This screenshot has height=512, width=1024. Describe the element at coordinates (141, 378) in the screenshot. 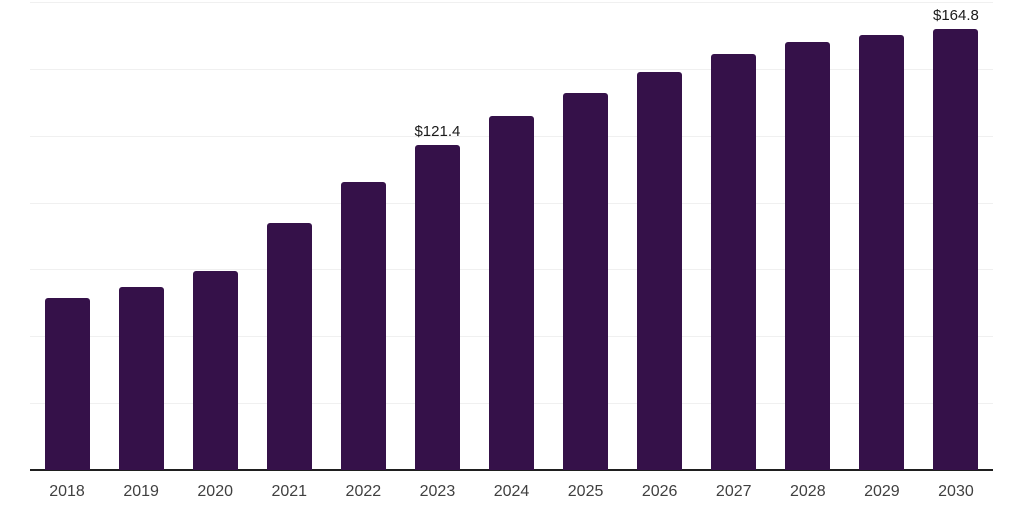

I see `bar-2019` at that location.